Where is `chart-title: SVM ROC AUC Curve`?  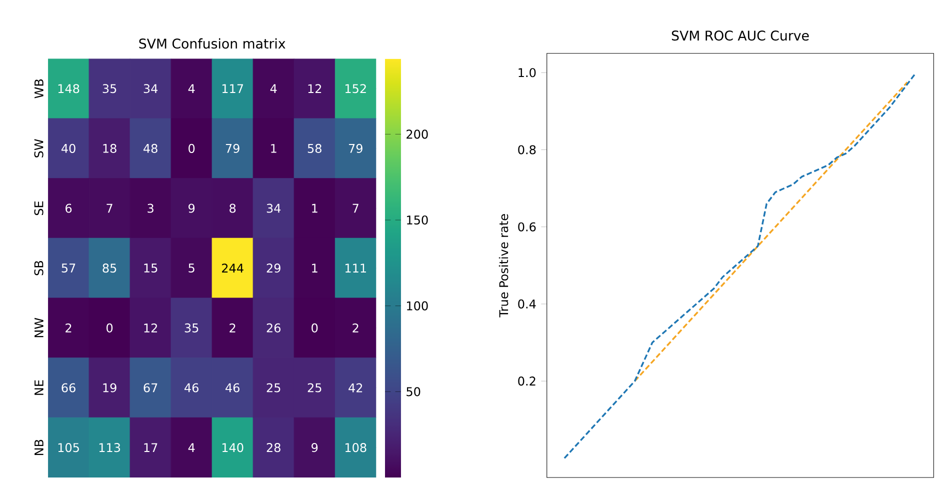 chart-title: SVM ROC AUC Curve is located at coordinates (740, 35).